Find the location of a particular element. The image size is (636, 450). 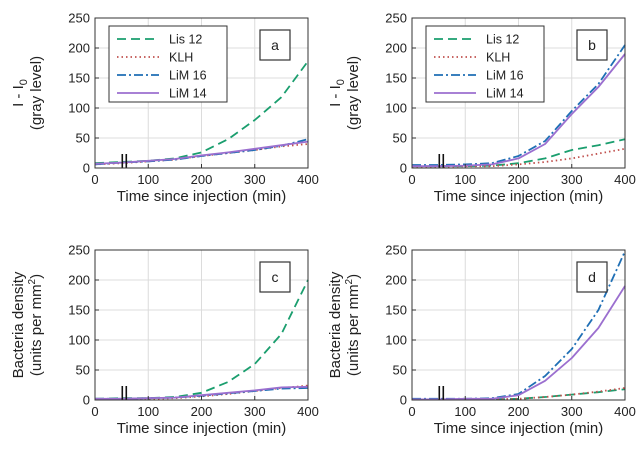

panel-label: c is located at coordinates (275, 277).